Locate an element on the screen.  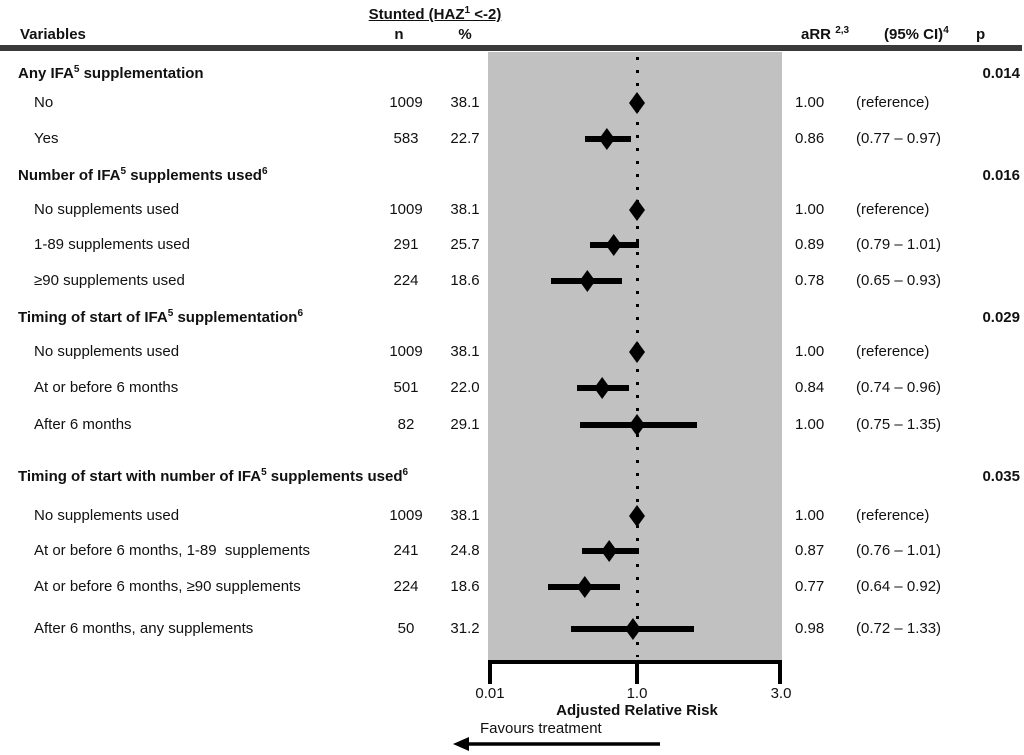
n-value: 583 is located at coordinates (406, 138).